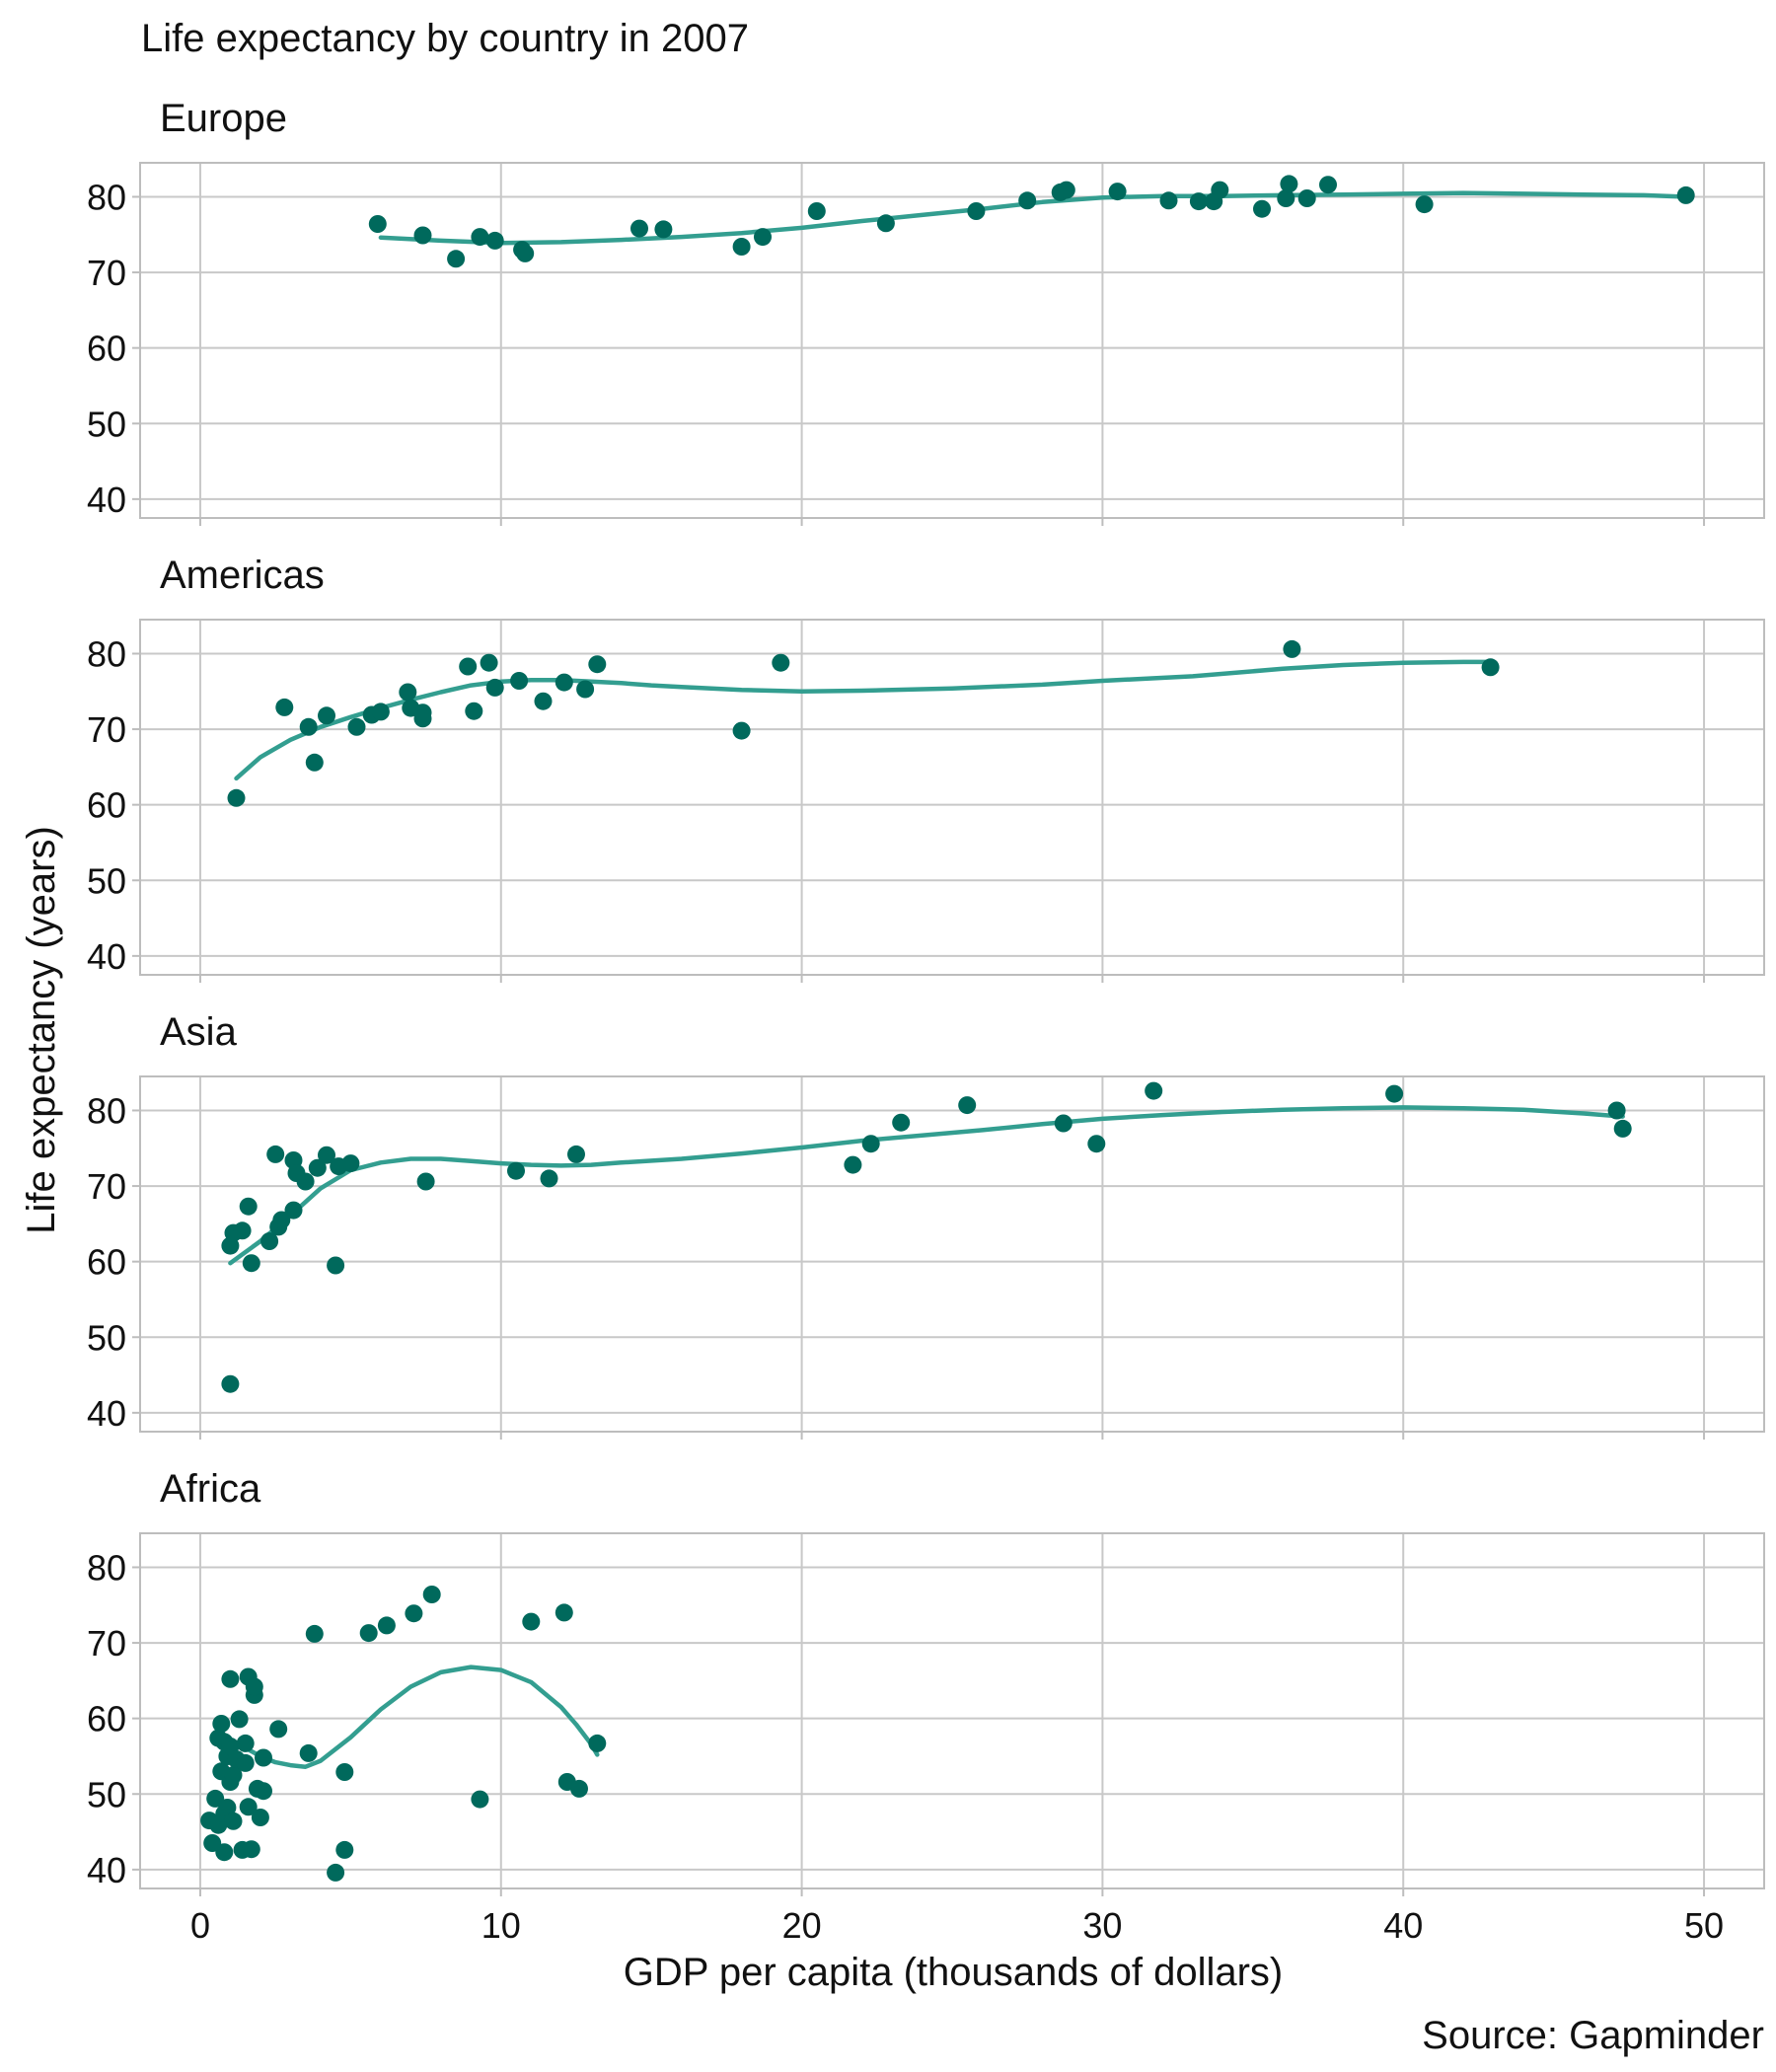 The image size is (1776, 2072). What do you see at coordinates (224, 118) in the screenshot?
I see `facet-label: Europe` at bounding box center [224, 118].